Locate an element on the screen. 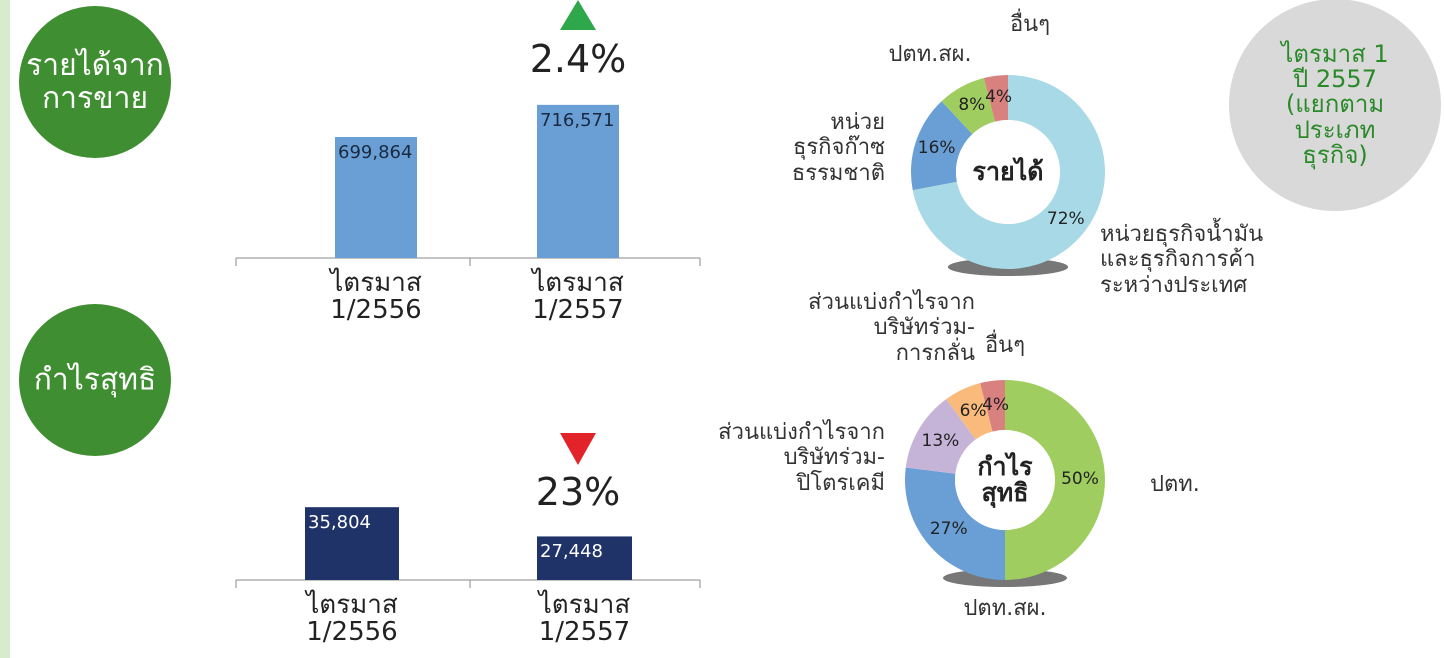 The height and width of the screenshot is (658, 1444). slice-name: ส่วนแบ่งกำไรจาก บริษัทร่วม- การกลั่น is located at coordinates (891, 328).